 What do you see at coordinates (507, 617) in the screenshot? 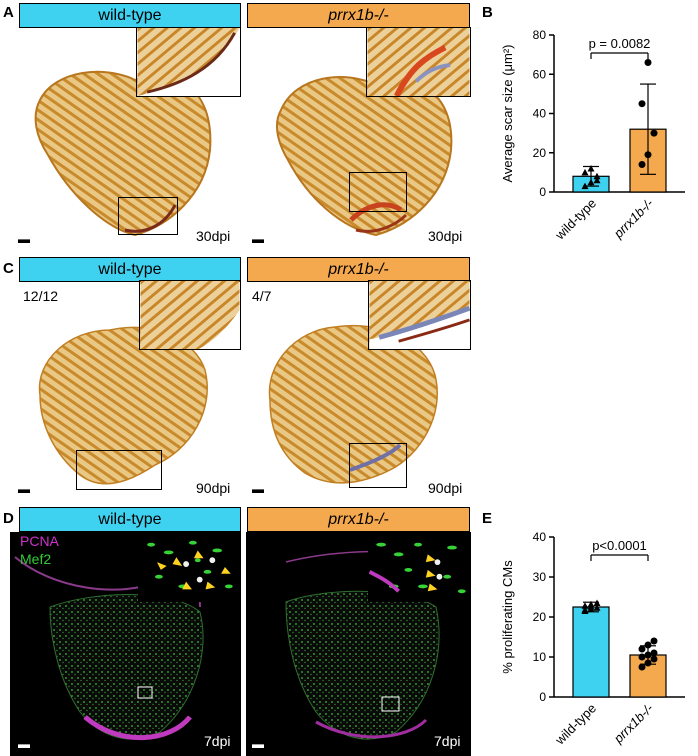
I see `y-axis-label: % proliferating CMs` at bounding box center [507, 617].